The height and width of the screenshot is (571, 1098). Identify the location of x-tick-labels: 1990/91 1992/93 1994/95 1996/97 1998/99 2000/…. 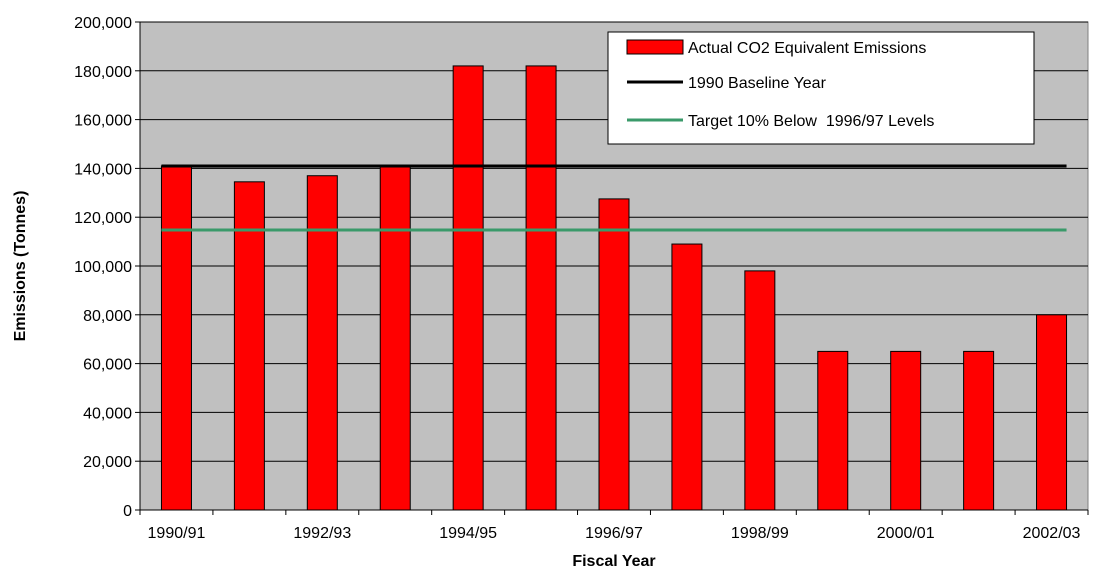
(614, 533).